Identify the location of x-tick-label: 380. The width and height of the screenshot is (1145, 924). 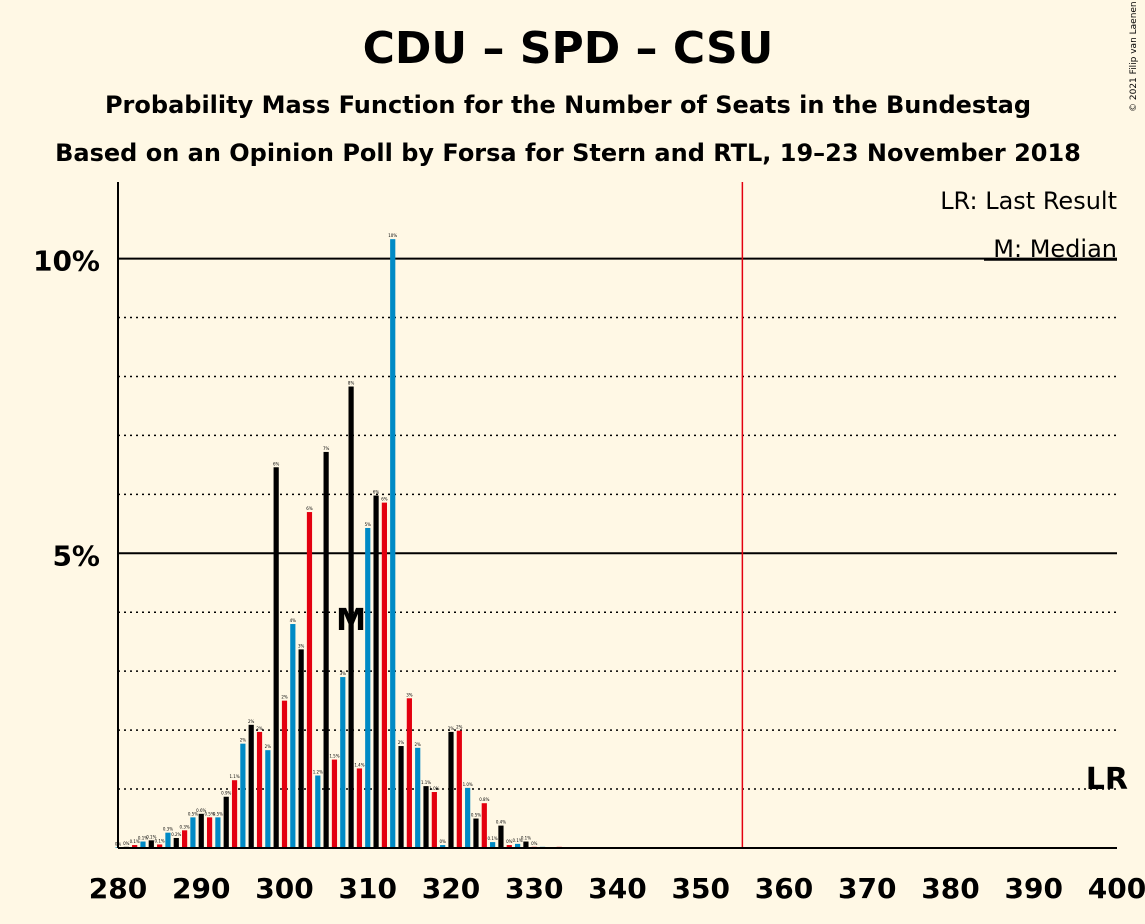
(950, 888).